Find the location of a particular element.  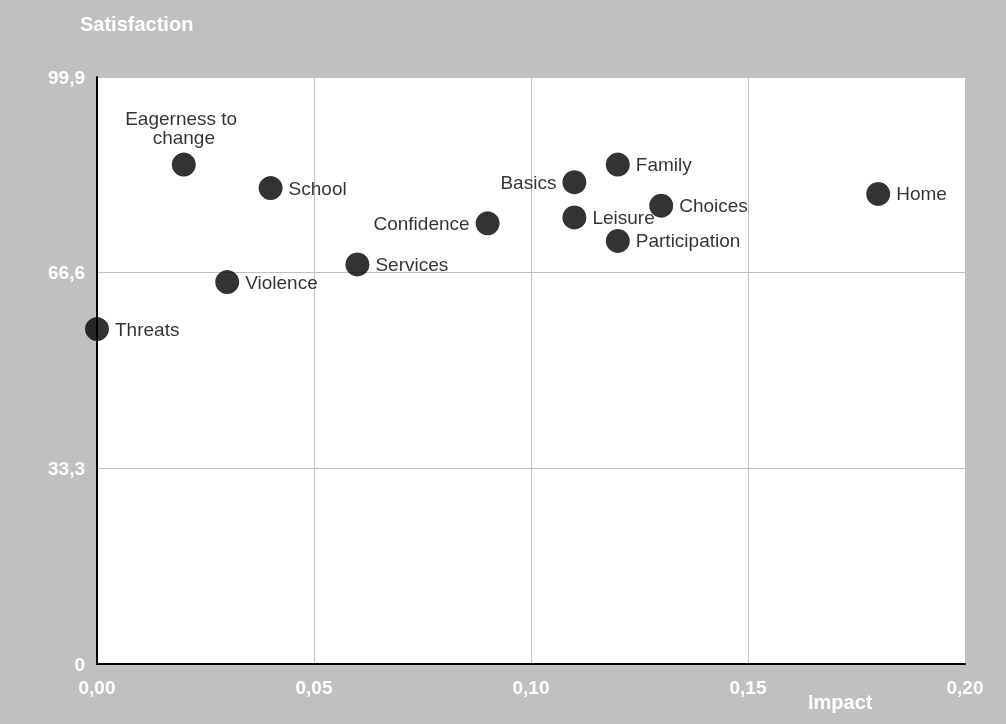

x-tick-label: 0,15 is located at coordinates (748, 687).